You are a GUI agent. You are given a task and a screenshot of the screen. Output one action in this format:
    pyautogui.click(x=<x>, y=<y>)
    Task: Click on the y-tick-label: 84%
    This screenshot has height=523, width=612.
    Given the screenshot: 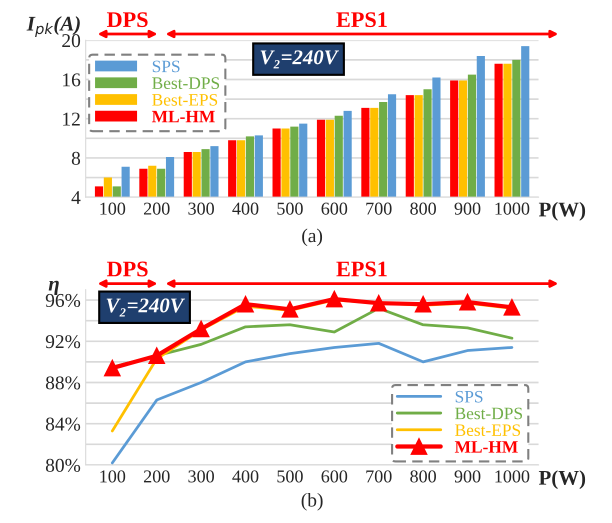 What is the action you would take?
    pyautogui.click(x=63, y=424)
    